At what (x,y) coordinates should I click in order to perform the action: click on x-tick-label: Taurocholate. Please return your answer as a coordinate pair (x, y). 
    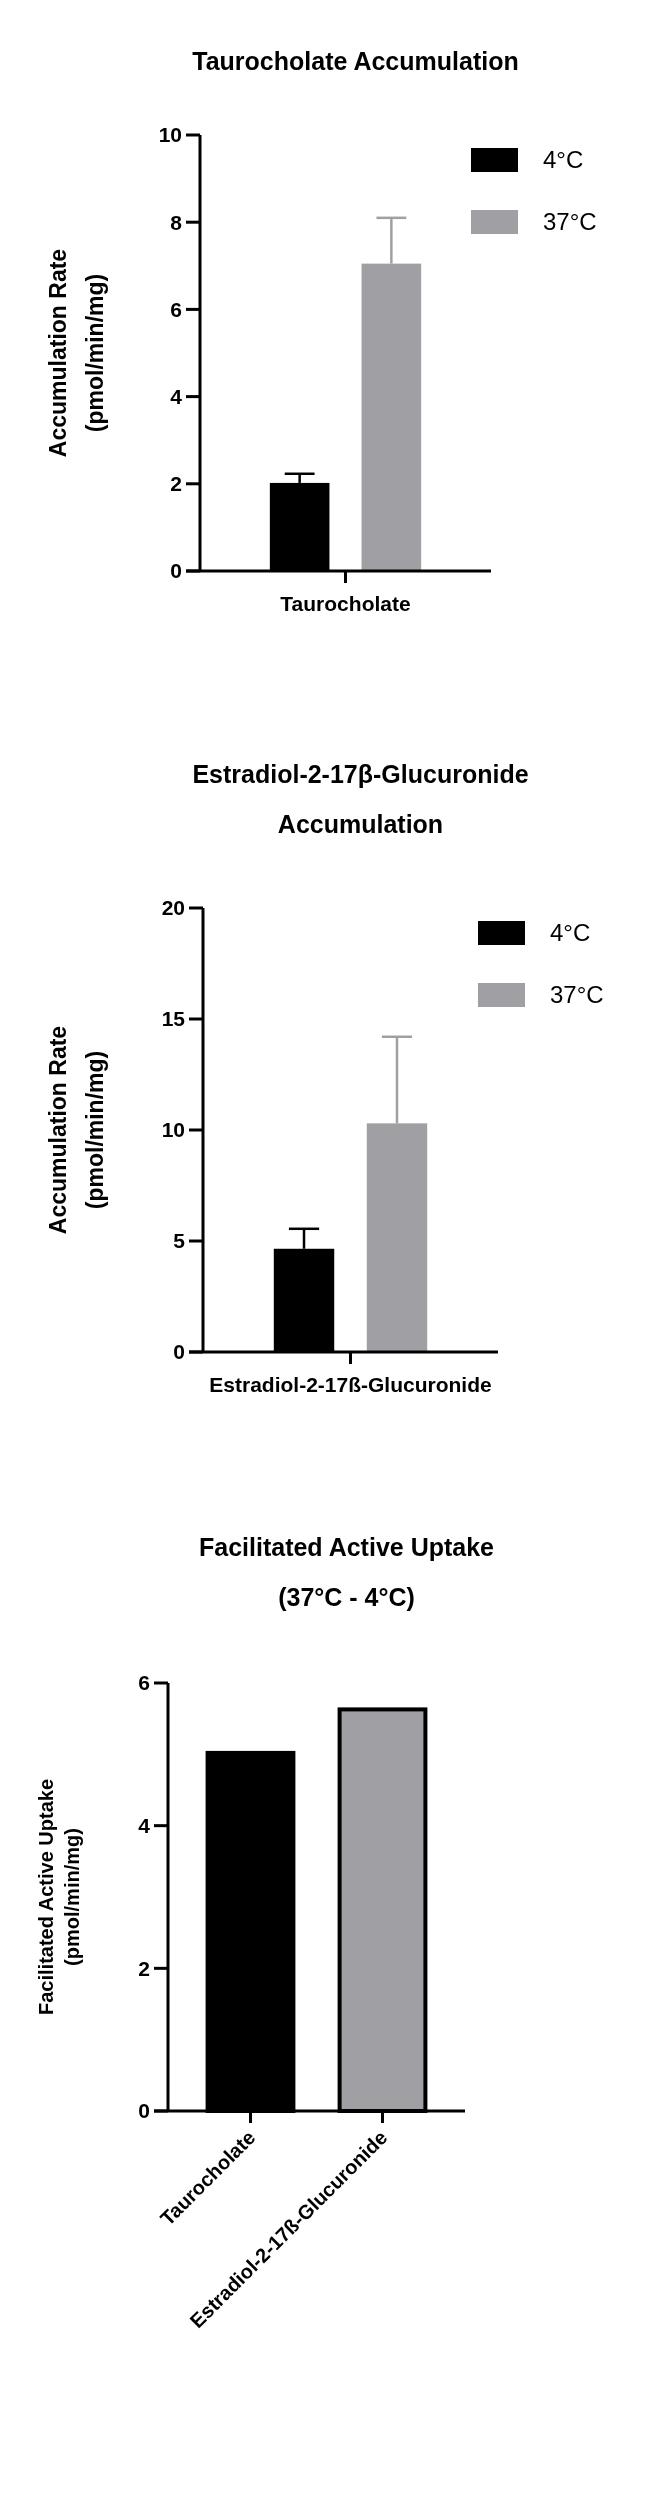
    Looking at the image, I should click on (345, 603).